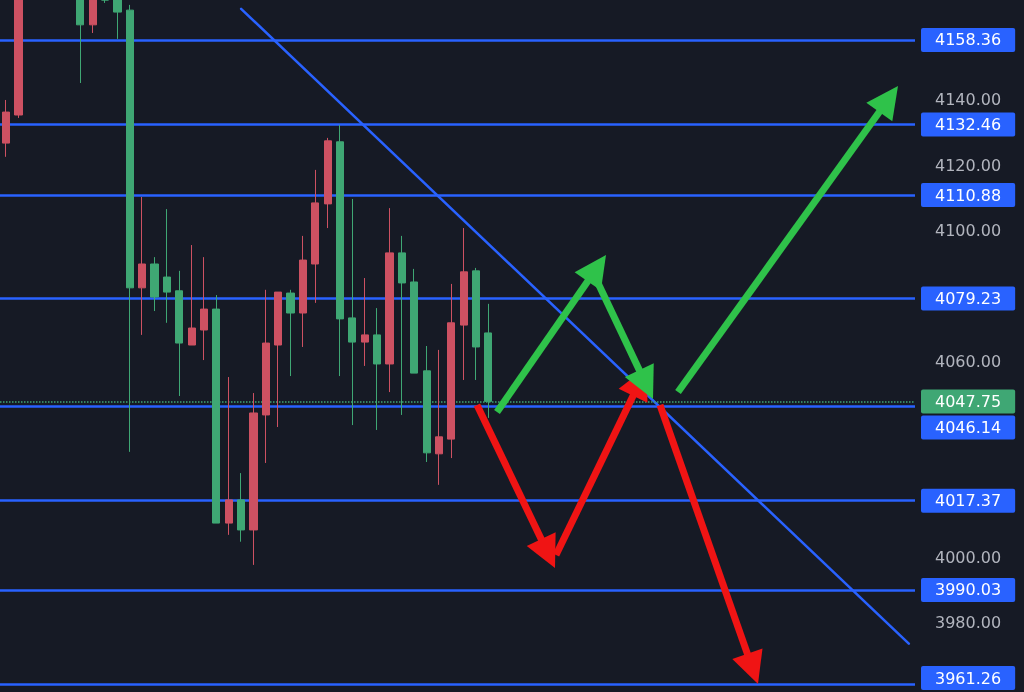 Image resolution: width=1024 pixels, height=692 pixels. I want to click on ref-line-label: 3990.03, so click(968, 590).